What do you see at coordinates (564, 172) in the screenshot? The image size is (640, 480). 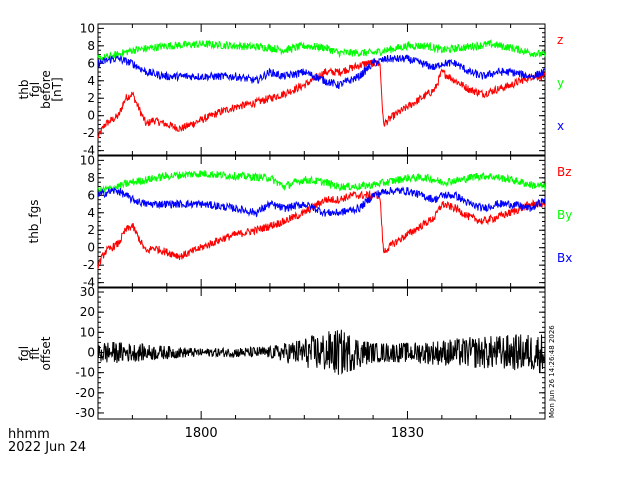 I see `legend-label: Bz` at bounding box center [564, 172].